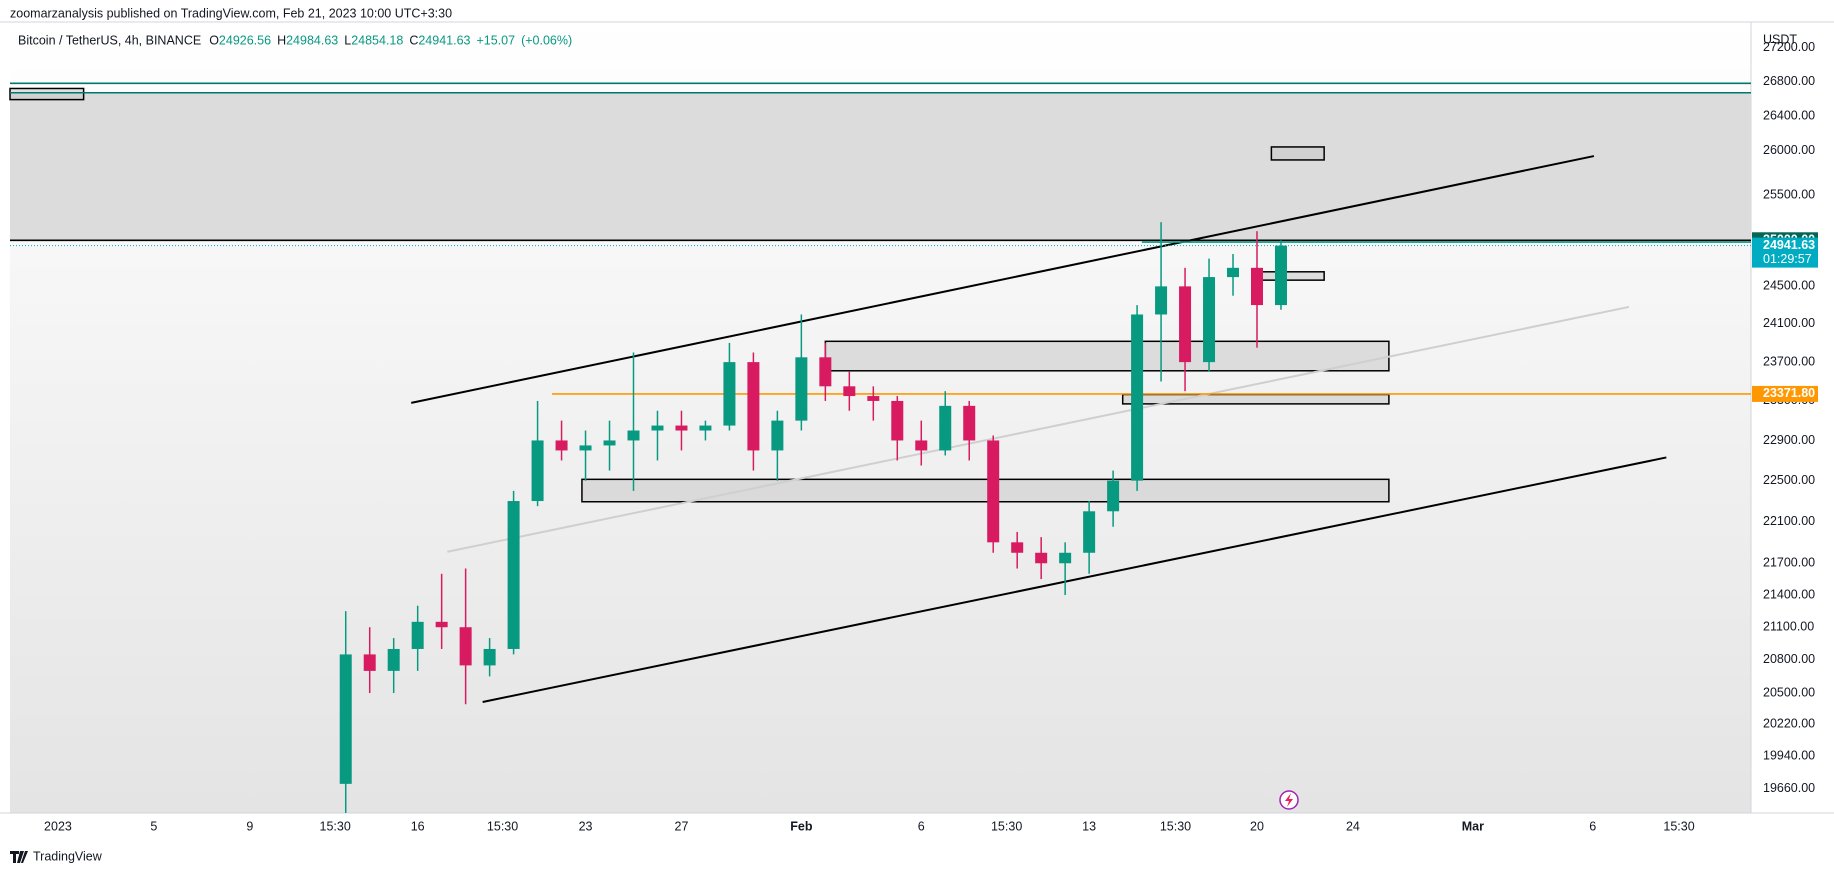 The width and height of the screenshot is (1834, 880). Describe the element at coordinates (312, 40) in the screenshot. I see `legend-value: 24984.63` at that location.